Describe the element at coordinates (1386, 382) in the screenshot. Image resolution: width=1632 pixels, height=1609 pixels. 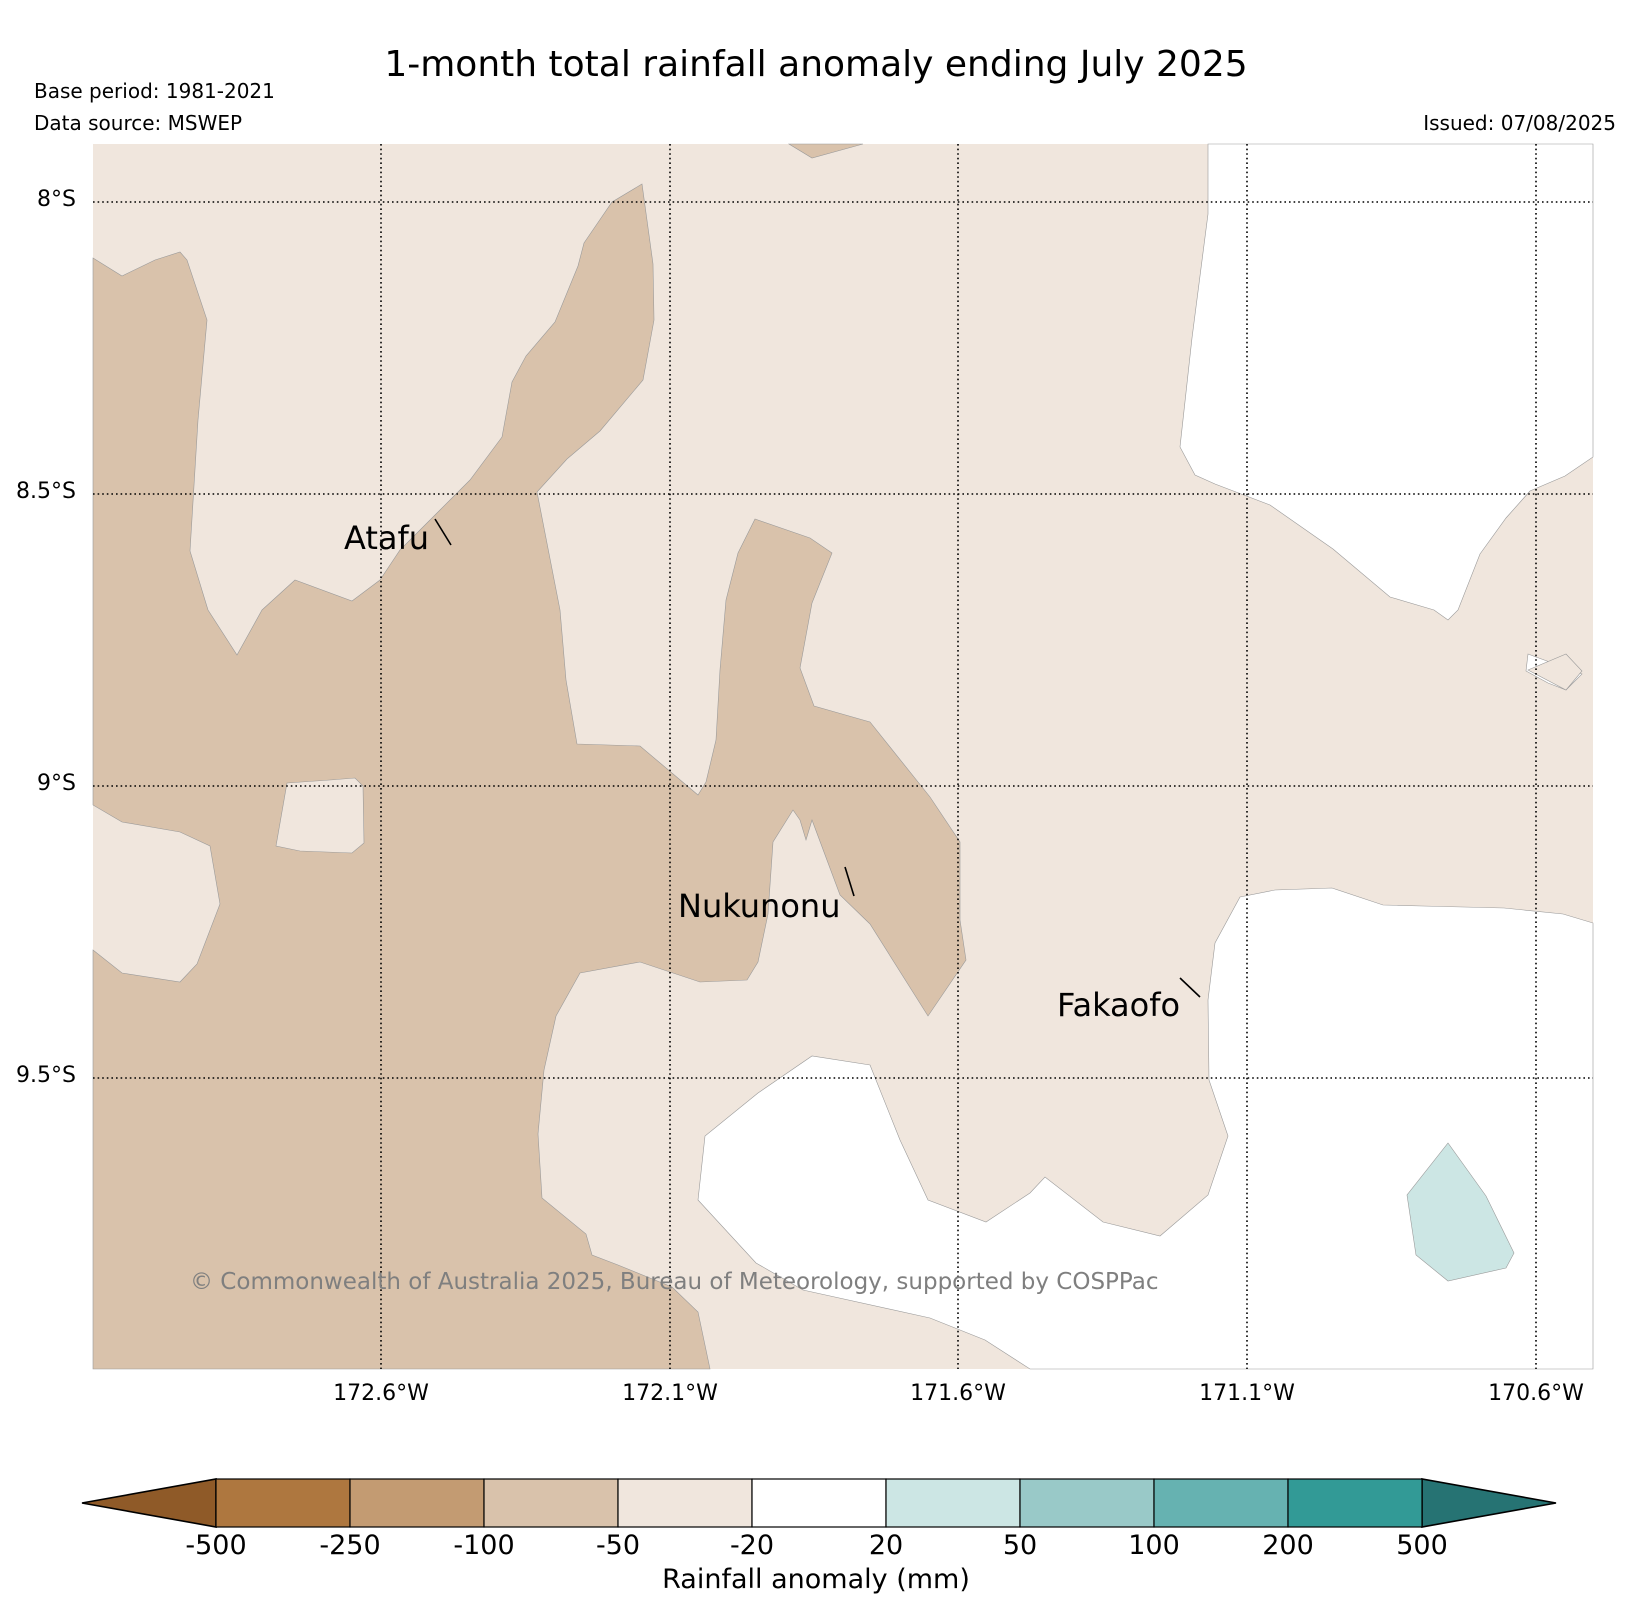
I see `anomaly-region-minus20-plus20-east` at that location.